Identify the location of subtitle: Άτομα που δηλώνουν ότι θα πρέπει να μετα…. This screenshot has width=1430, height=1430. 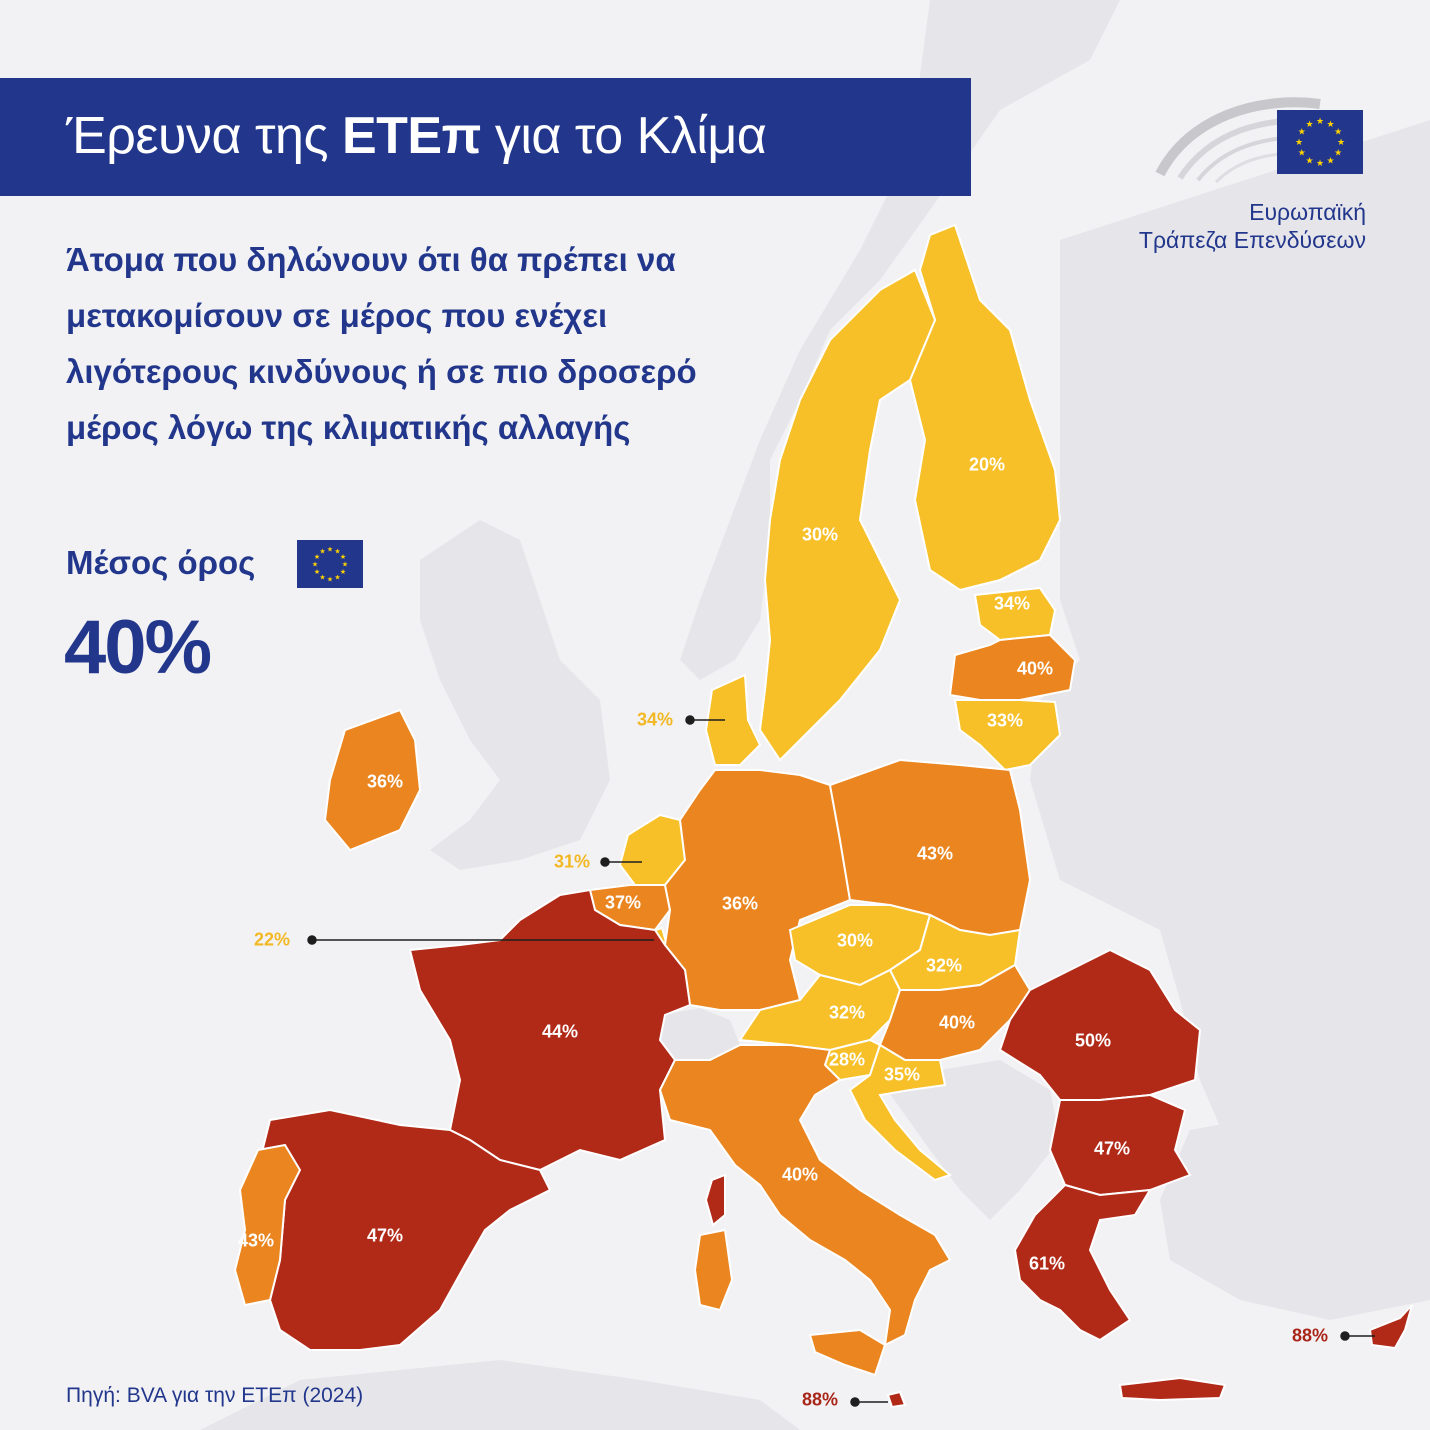
(381, 343).